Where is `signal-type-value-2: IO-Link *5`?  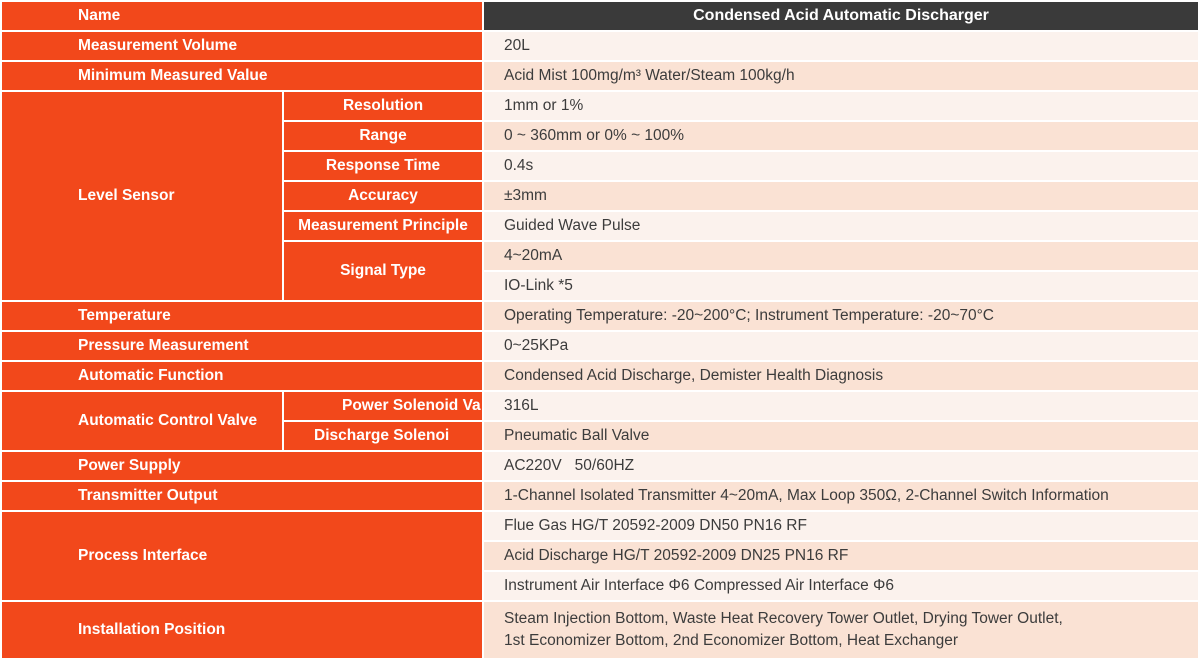
signal-type-value-2: IO-Link *5 is located at coordinates (841, 286).